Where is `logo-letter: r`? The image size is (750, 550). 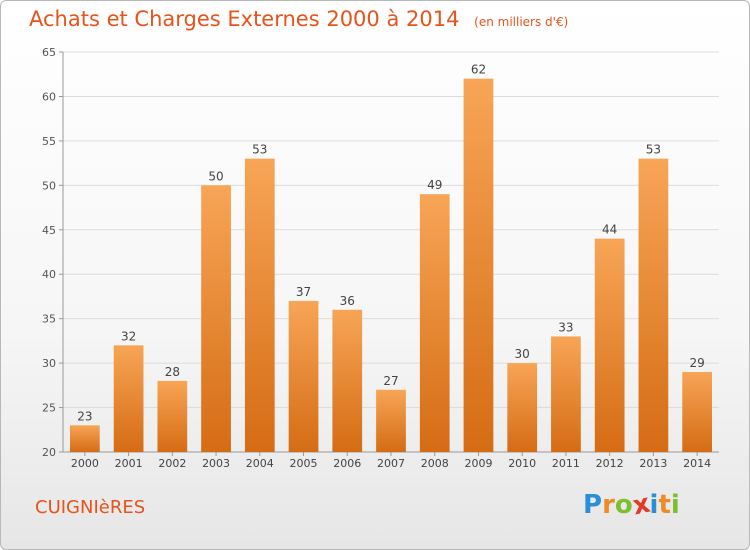
logo-letter: r is located at coordinates (608, 505).